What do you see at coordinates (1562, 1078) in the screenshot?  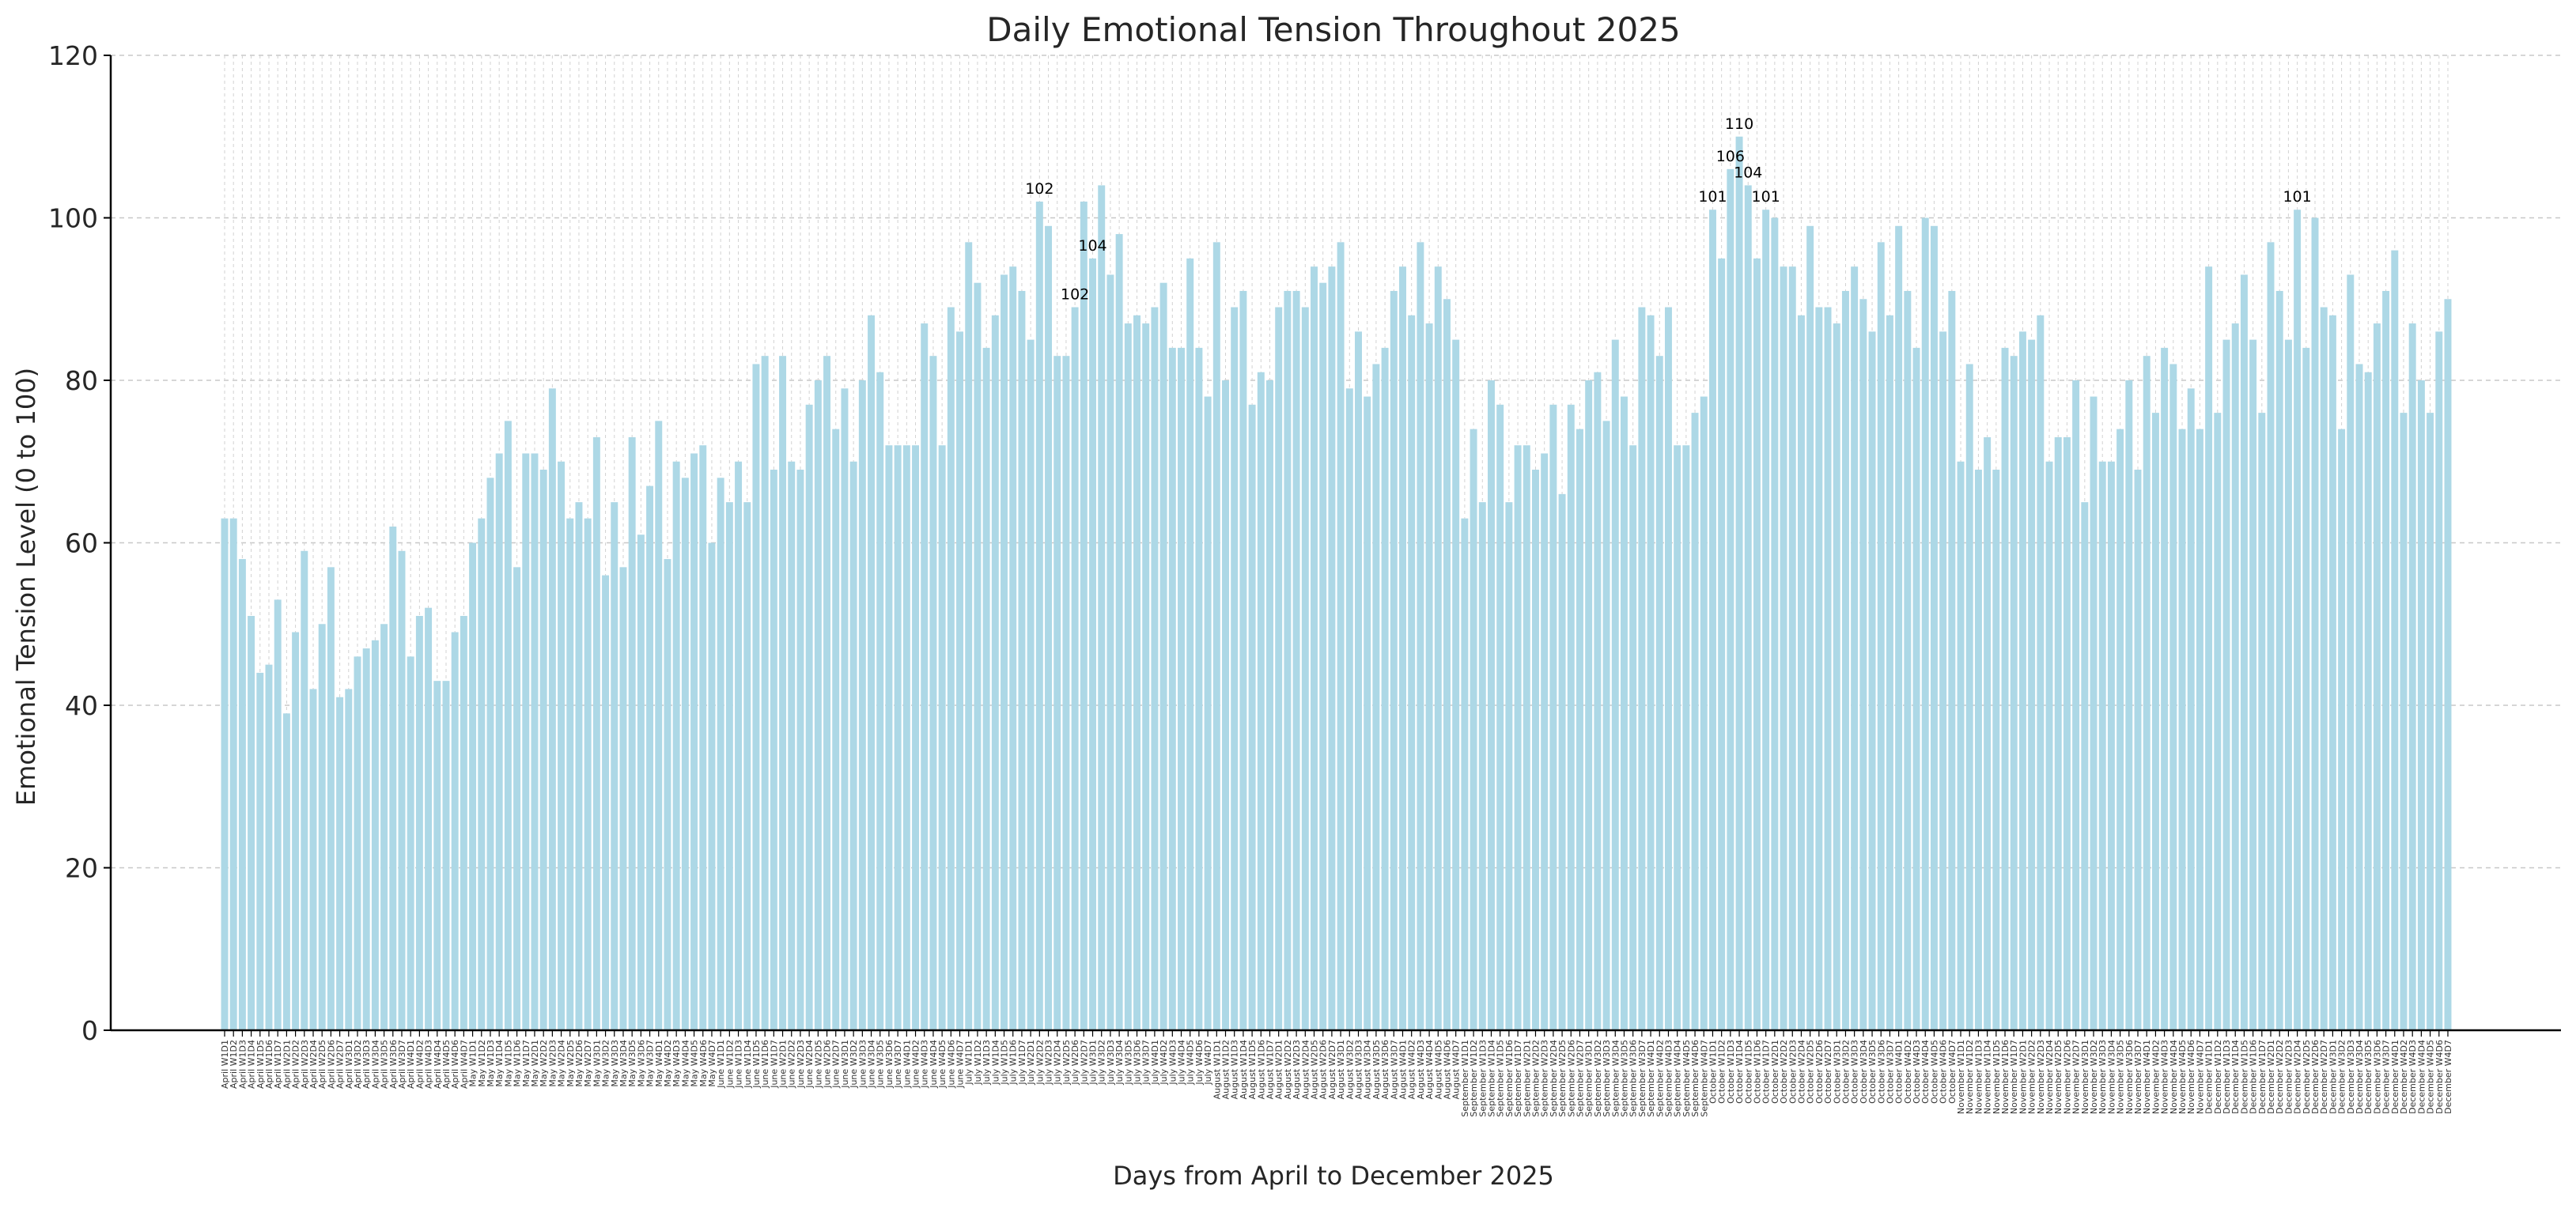 I see `x-tick-label: September W2D5` at bounding box center [1562, 1078].